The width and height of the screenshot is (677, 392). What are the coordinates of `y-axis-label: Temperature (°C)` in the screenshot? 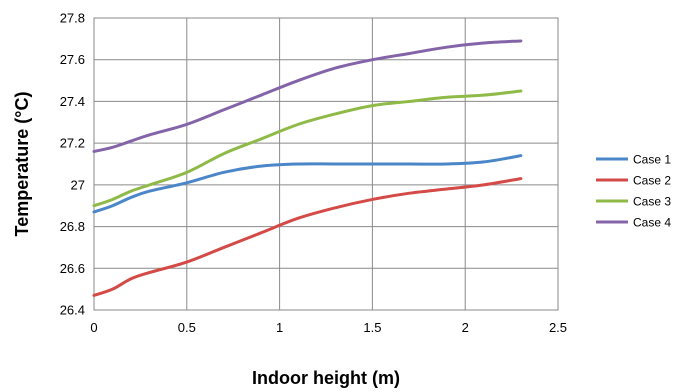 It's located at (22, 164).